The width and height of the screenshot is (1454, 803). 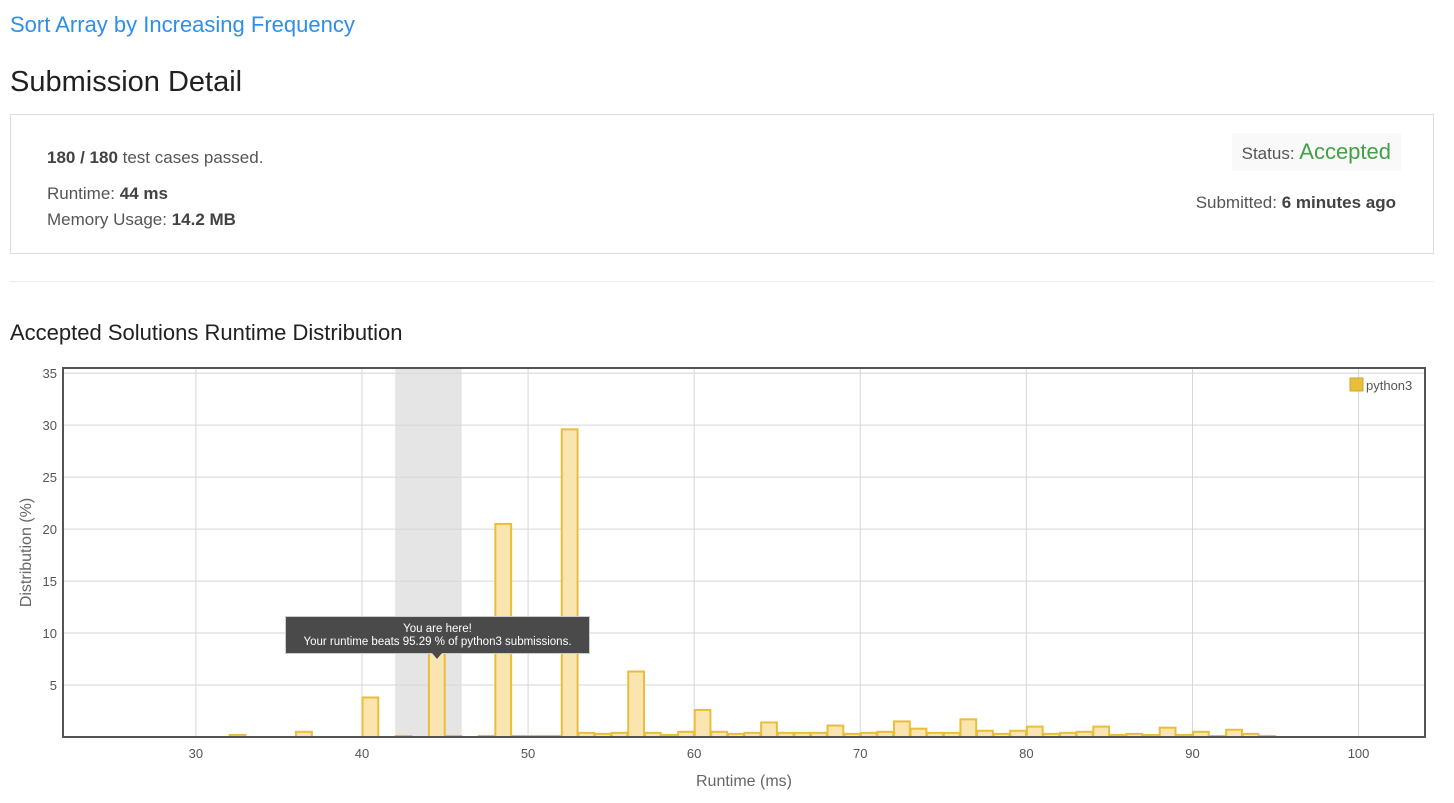 I want to click on runtime-line: Runtime: 44 ms, so click(x=155, y=194).